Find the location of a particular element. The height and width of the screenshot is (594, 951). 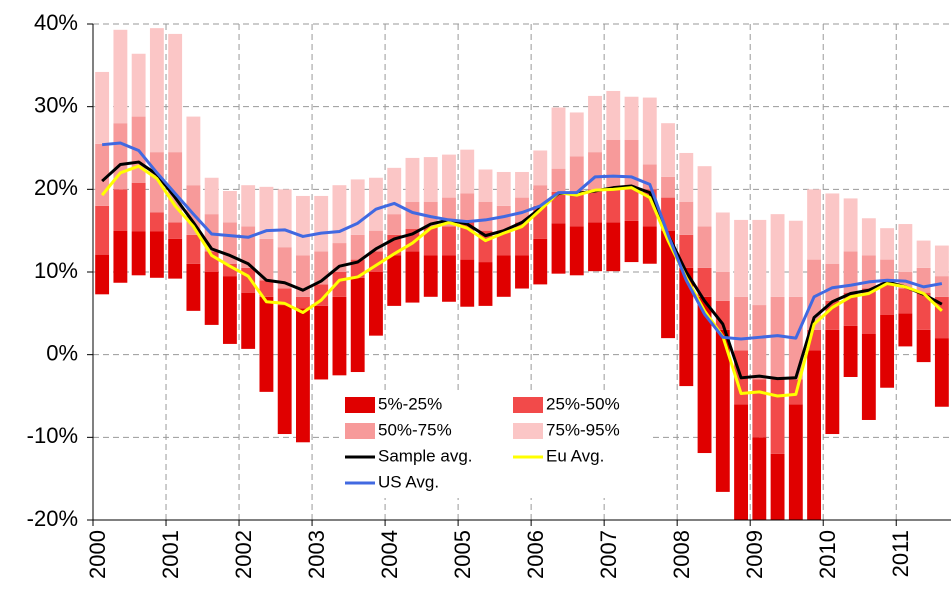

legend-label: 50%-75% is located at coordinates (415, 429).